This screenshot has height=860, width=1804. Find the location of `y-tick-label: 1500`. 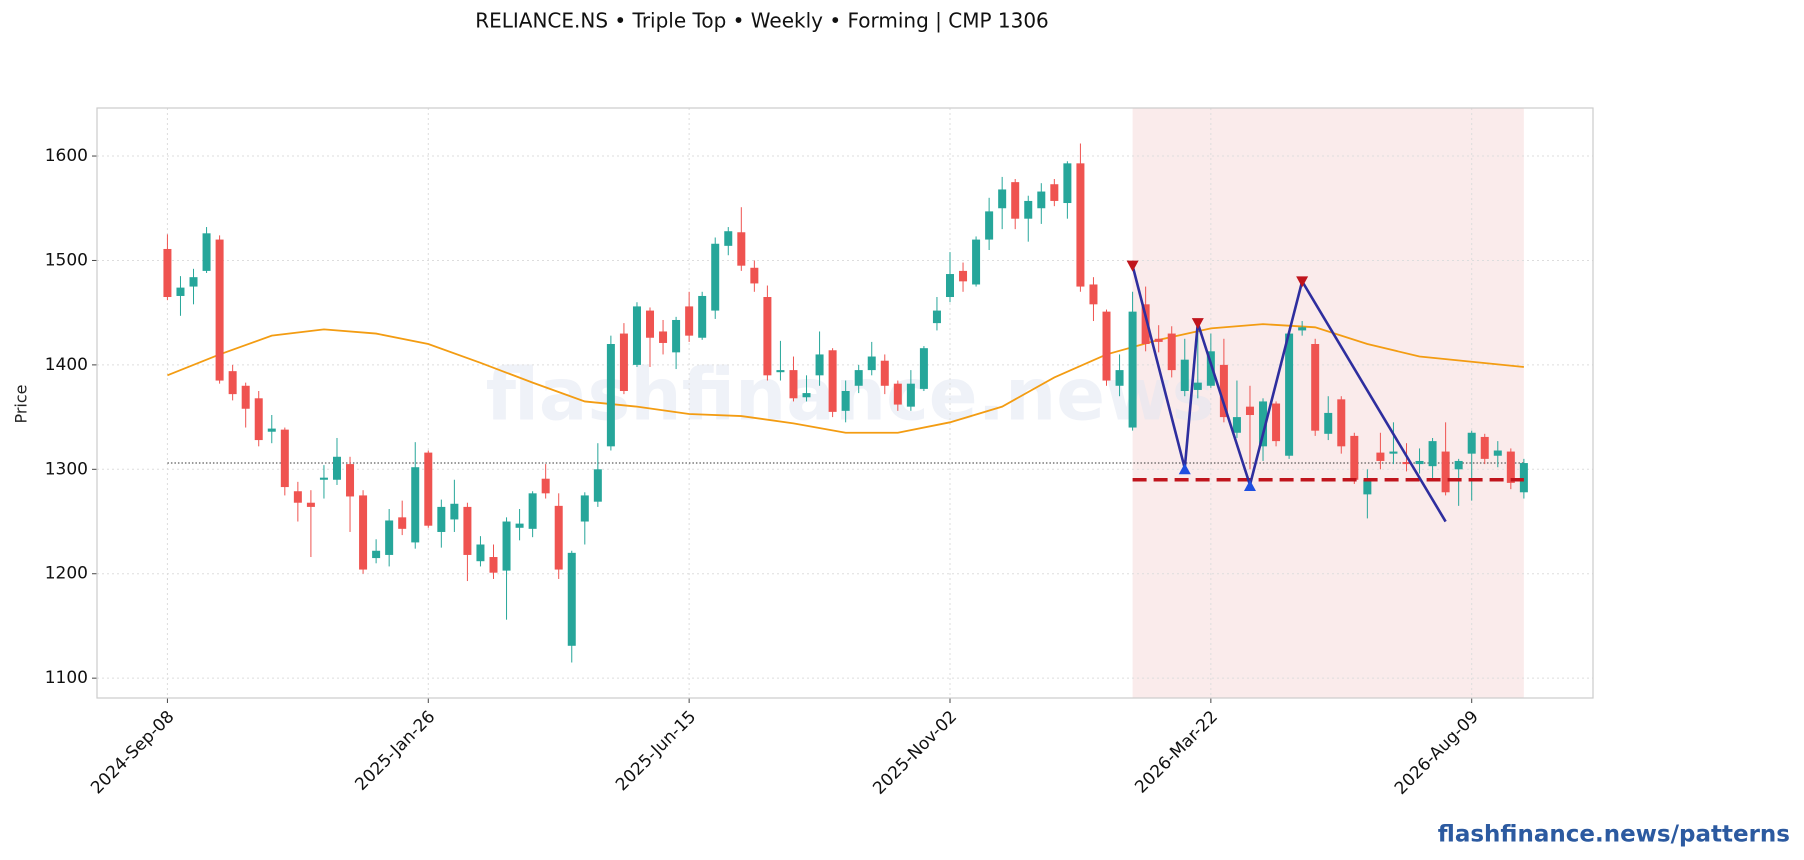

y-tick-label: 1500 is located at coordinates (66, 260).